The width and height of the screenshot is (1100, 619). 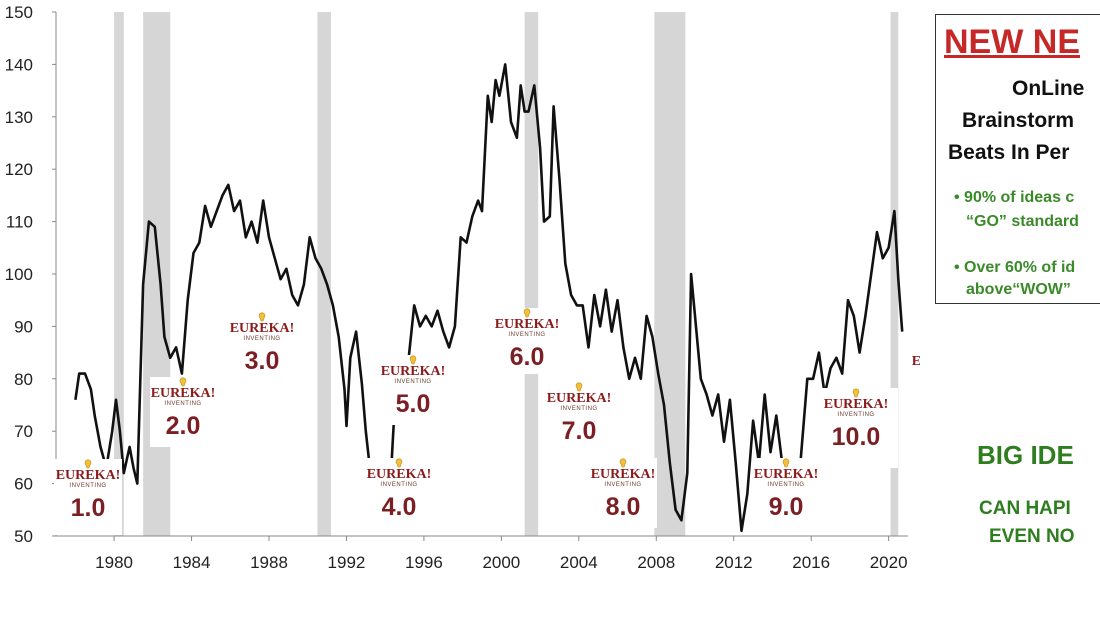 What do you see at coordinates (19, 274) in the screenshot?
I see `y-tick-label: 100` at bounding box center [19, 274].